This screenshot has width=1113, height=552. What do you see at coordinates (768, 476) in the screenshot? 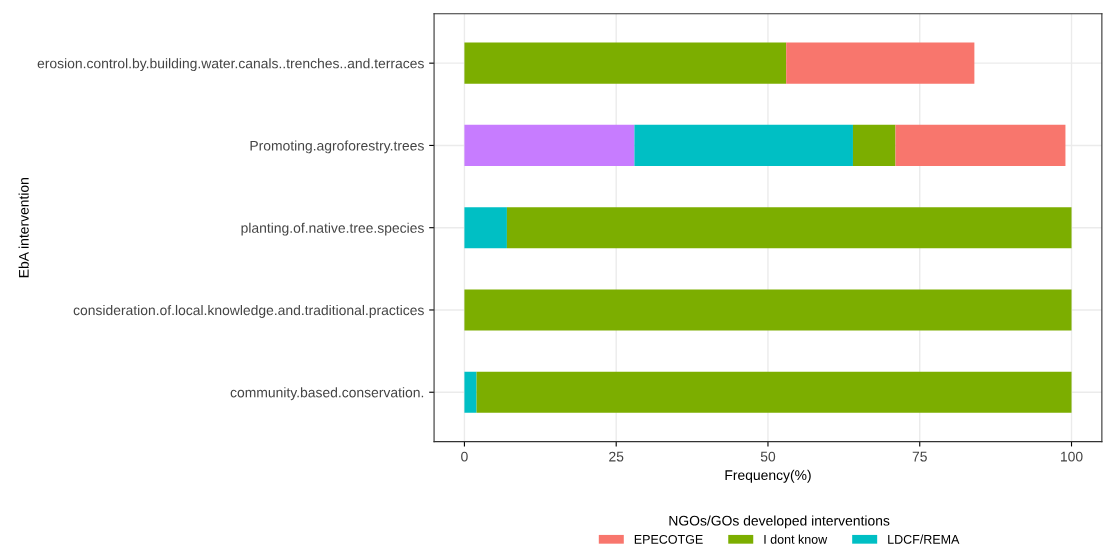
I see `x-axis-title: Frequency(%)` at bounding box center [768, 476].